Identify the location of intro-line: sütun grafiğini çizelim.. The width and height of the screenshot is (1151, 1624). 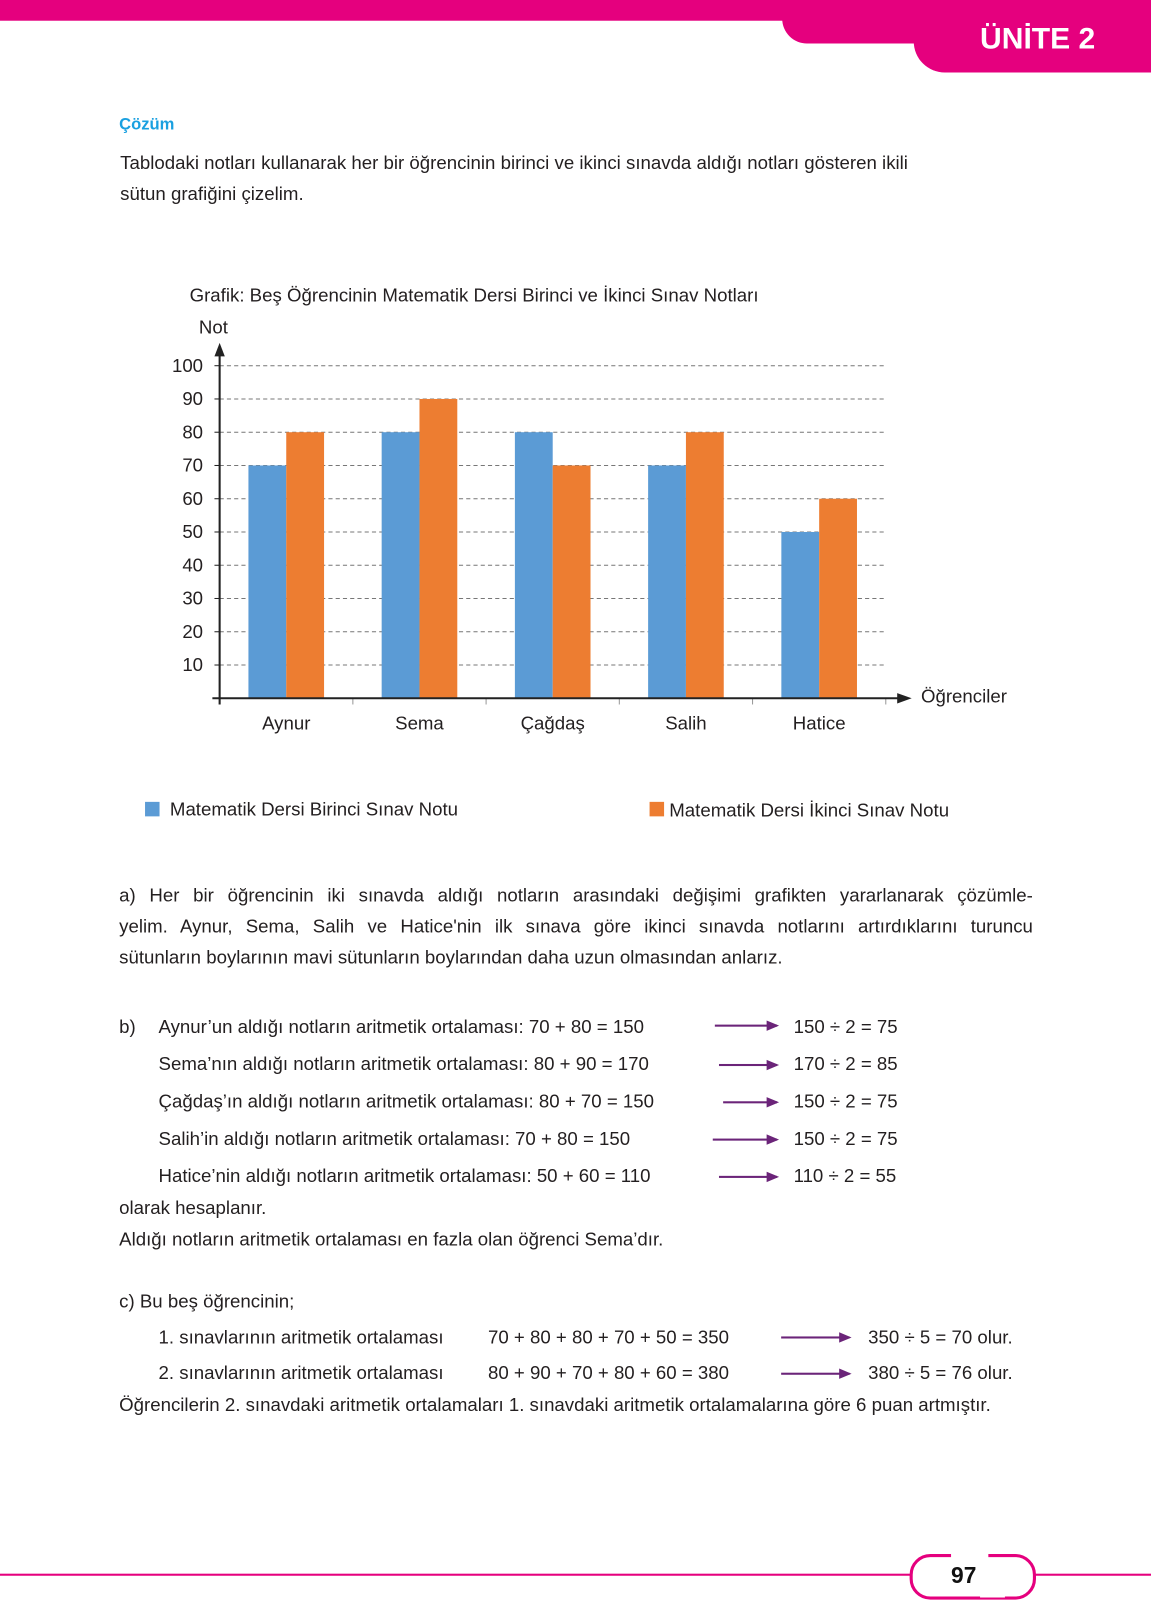
(212, 194).